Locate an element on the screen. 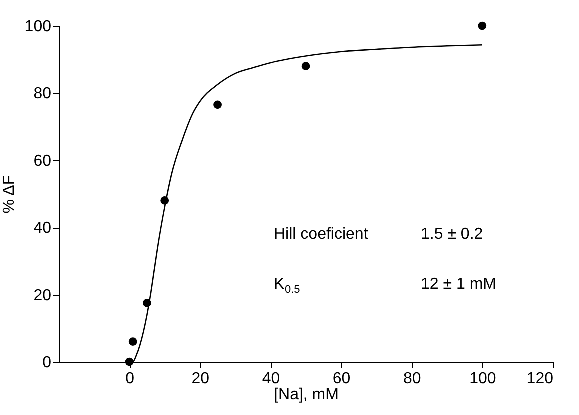  y-axis-title: % ΔF is located at coordinates (9, 194).